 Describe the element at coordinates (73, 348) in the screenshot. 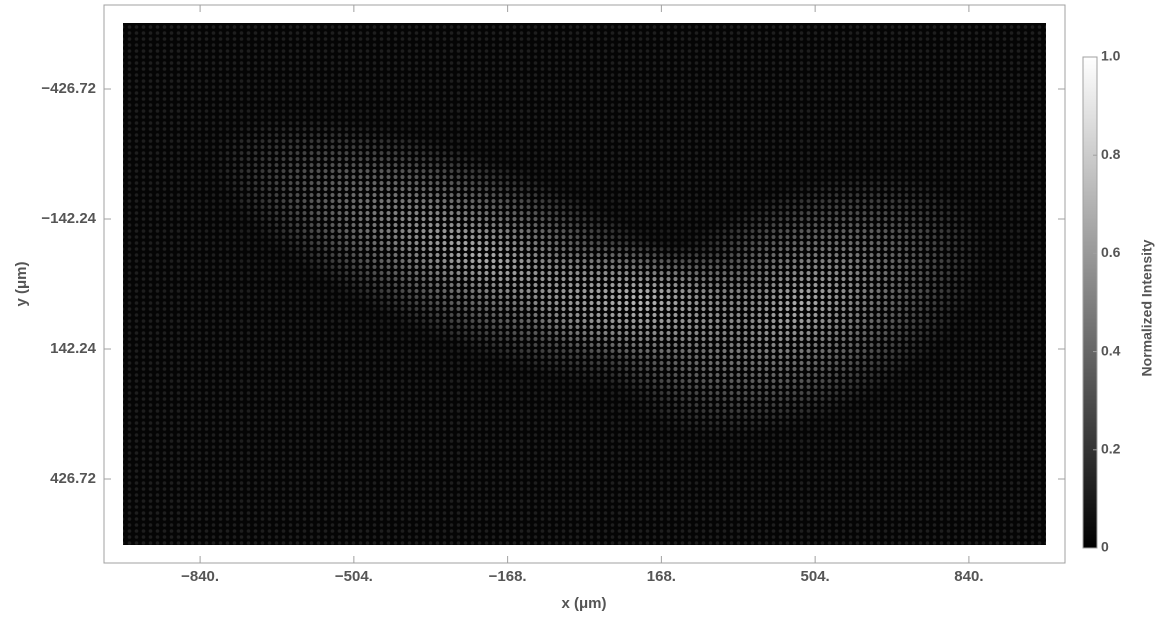

I see `y-tick-label: 142.24` at that location.